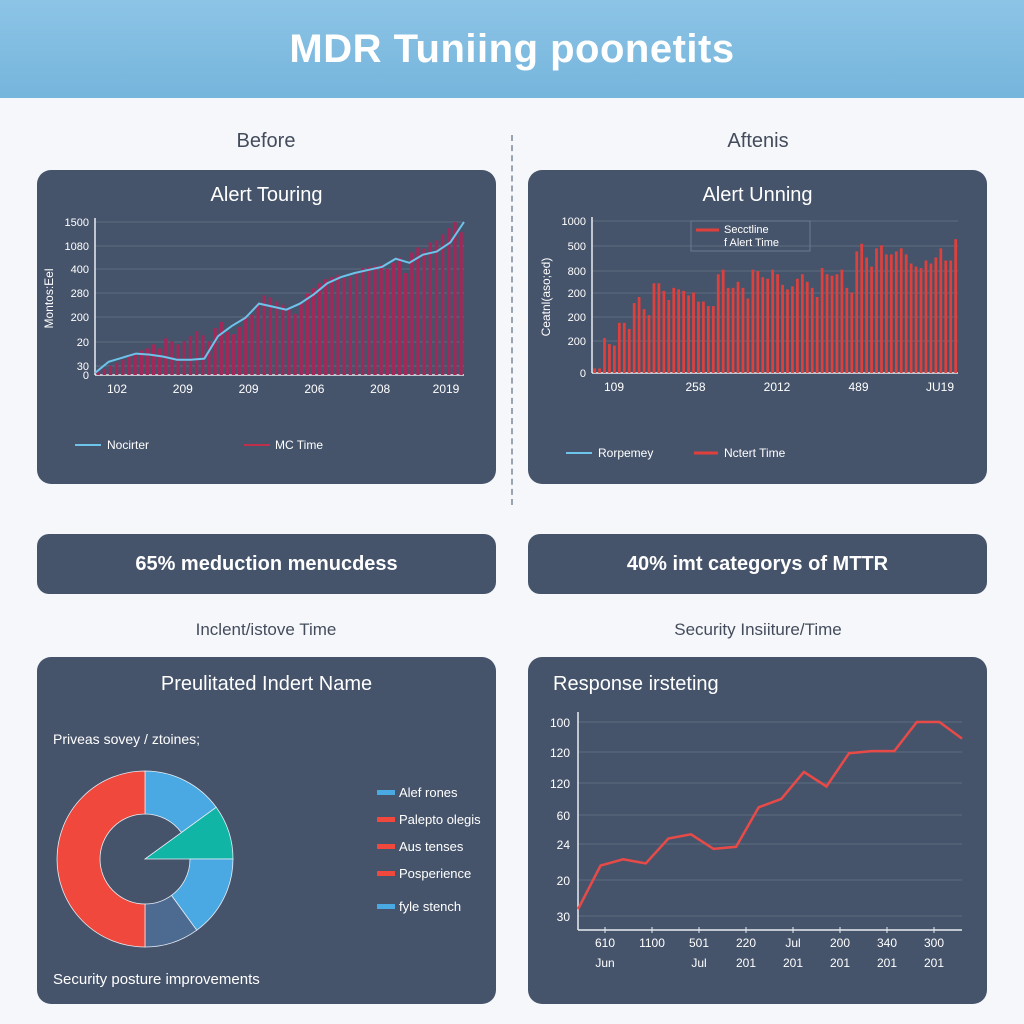 Image resolution: width=1024 pixels, height=1024 pixels. Describe the element at coordinates (758, 629) in the screenshot. I see `right-subtitle: Security Insiiture/Time` at that location.